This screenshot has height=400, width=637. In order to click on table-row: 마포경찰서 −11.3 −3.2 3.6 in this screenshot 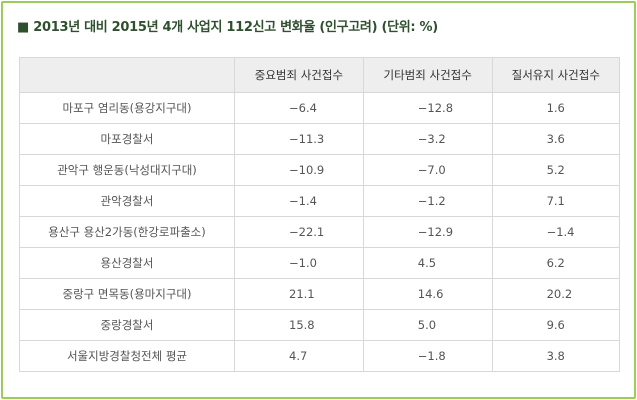, I will do `click(320, 139)`.